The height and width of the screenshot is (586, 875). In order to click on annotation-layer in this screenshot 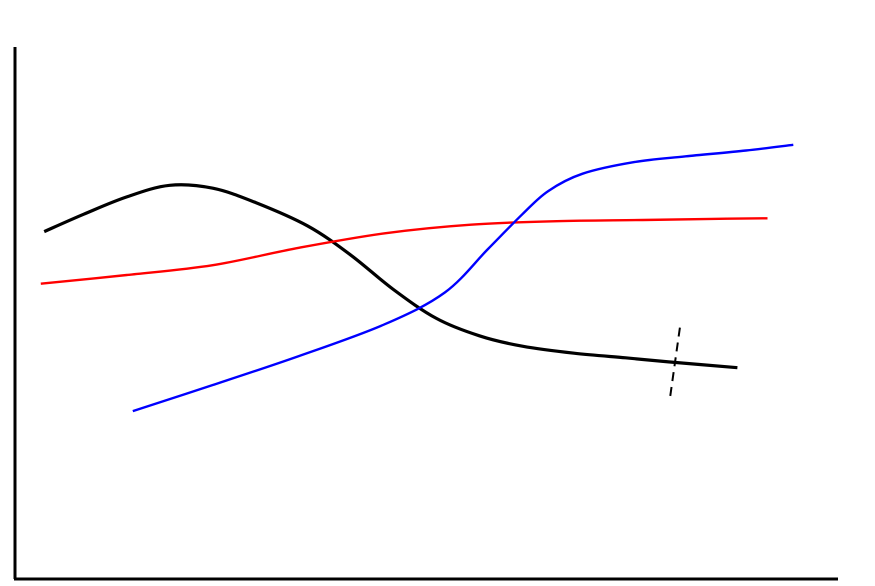, I will do `click(674, 363)`.